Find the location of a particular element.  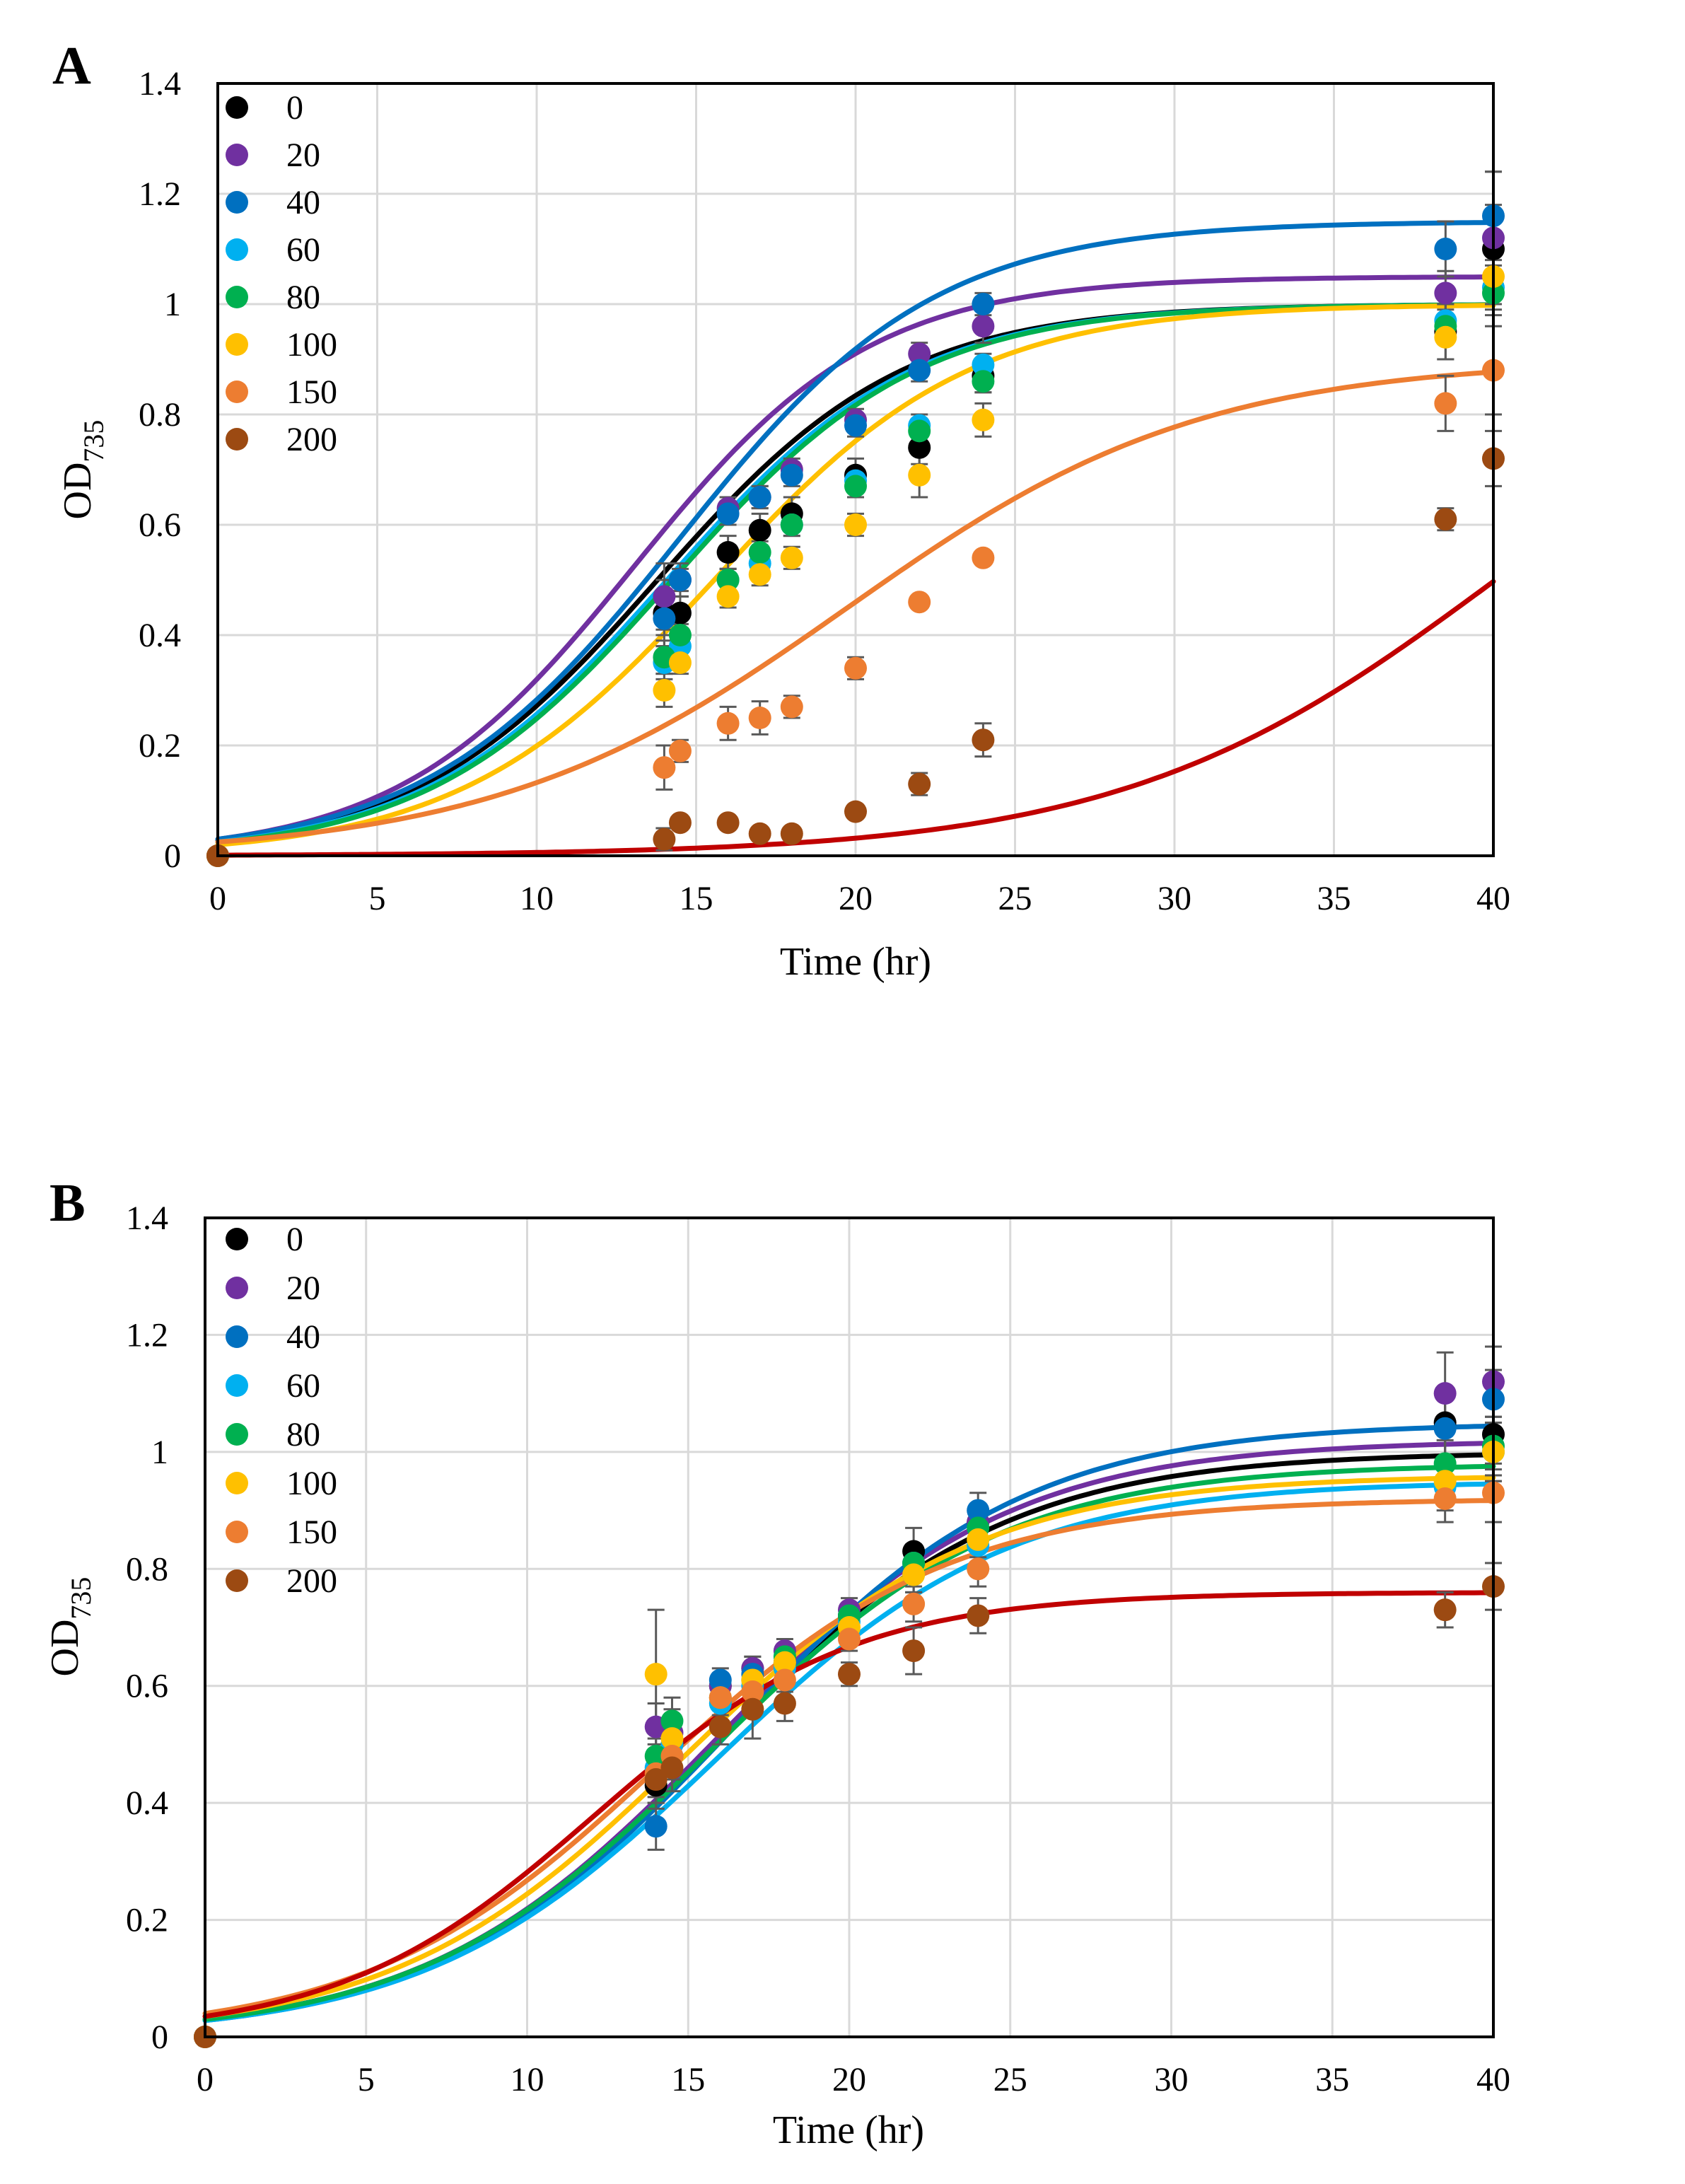

y-tick-label: 0.2 is located at coordinates (147, 1920).